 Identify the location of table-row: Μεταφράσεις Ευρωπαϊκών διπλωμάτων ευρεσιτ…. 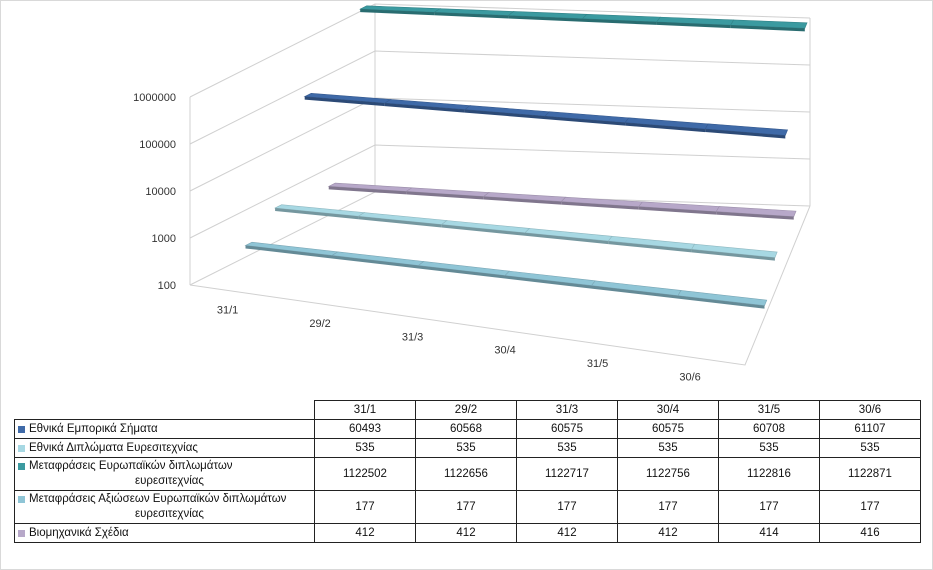
(467, 474).